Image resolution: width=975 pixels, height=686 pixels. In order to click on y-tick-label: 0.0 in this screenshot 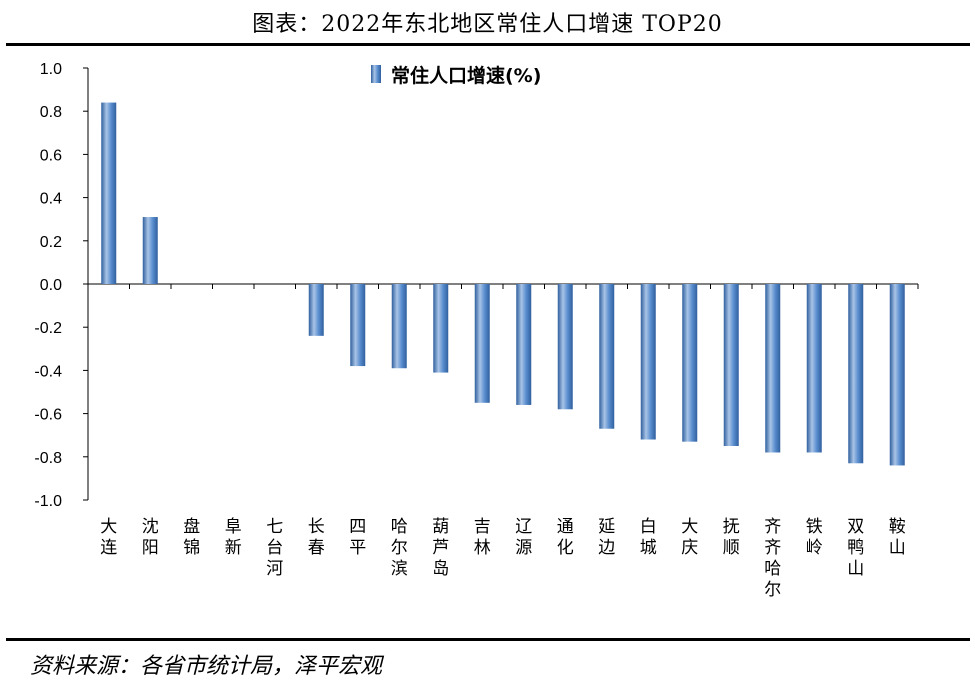, I will do `click(51, 285)`.